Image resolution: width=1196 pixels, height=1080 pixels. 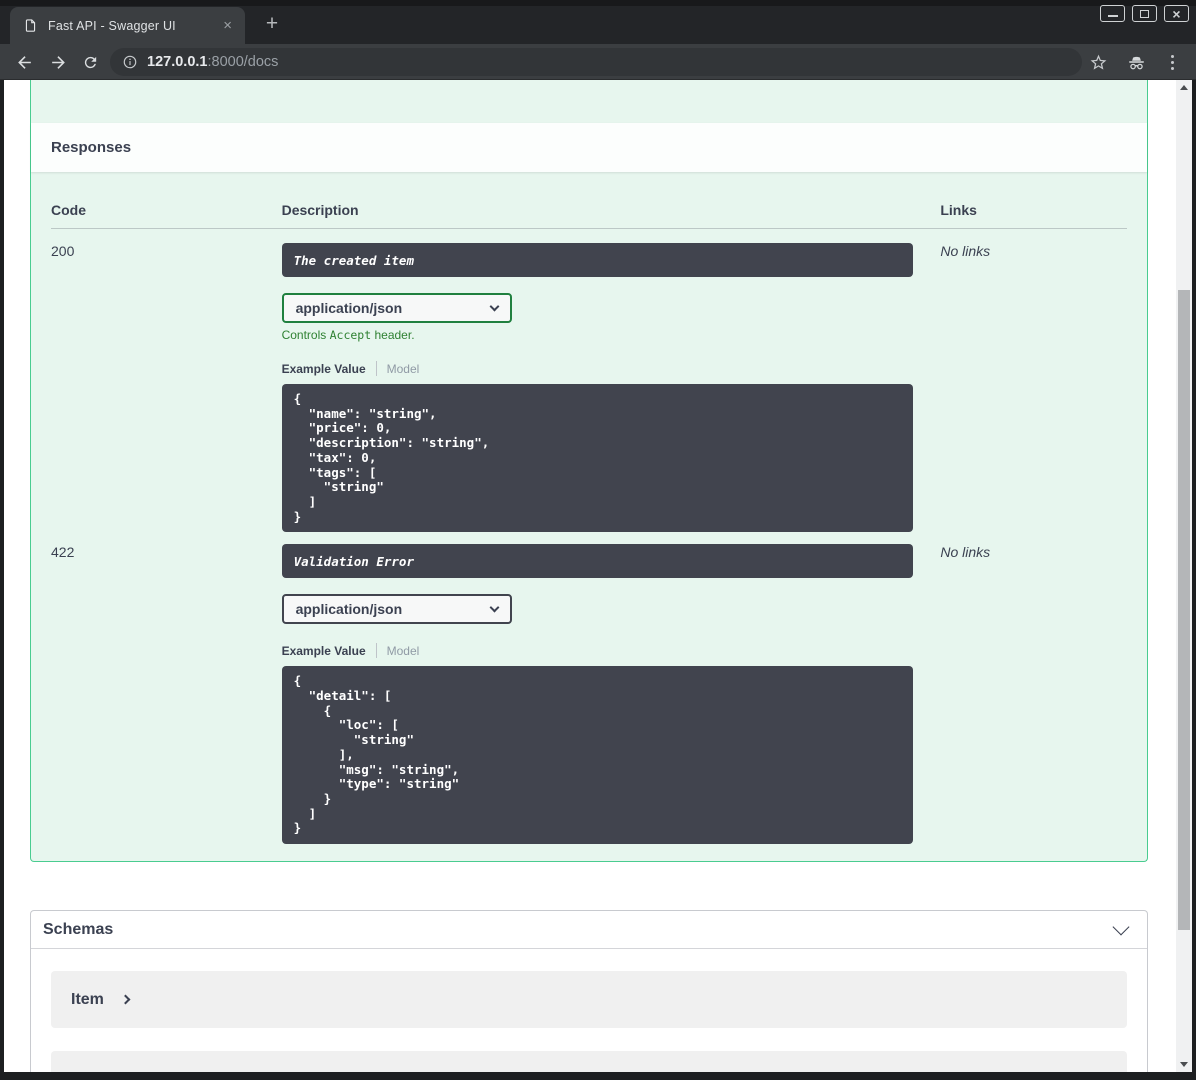 I want to click on close-button: ×, so click(x=1176, y=13).